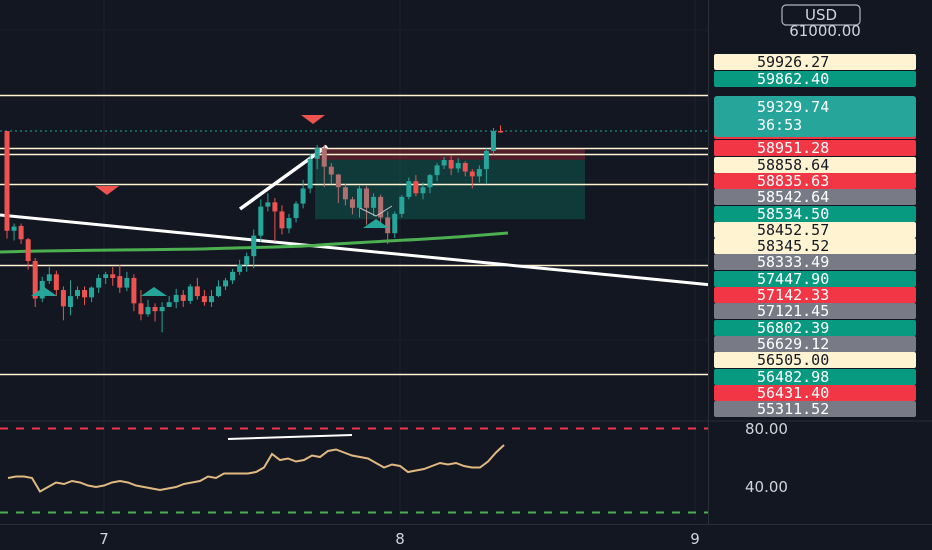  What do you see at coordinates (793, 230) in the screenshot?
I see `price-label-value-8: 58452.57` at bounding box center [793, 230].